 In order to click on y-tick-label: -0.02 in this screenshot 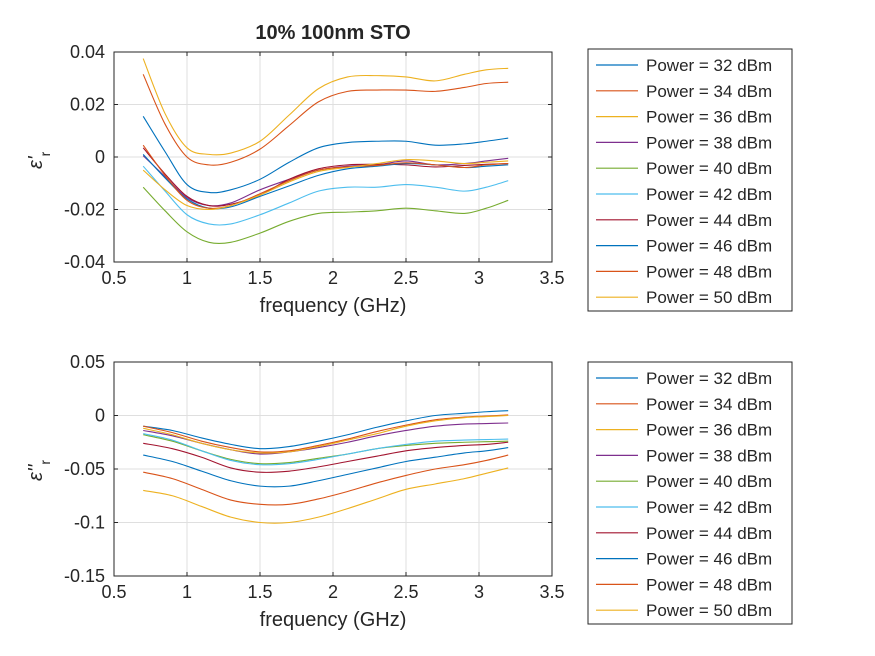, I will do `click(84, 210)`.